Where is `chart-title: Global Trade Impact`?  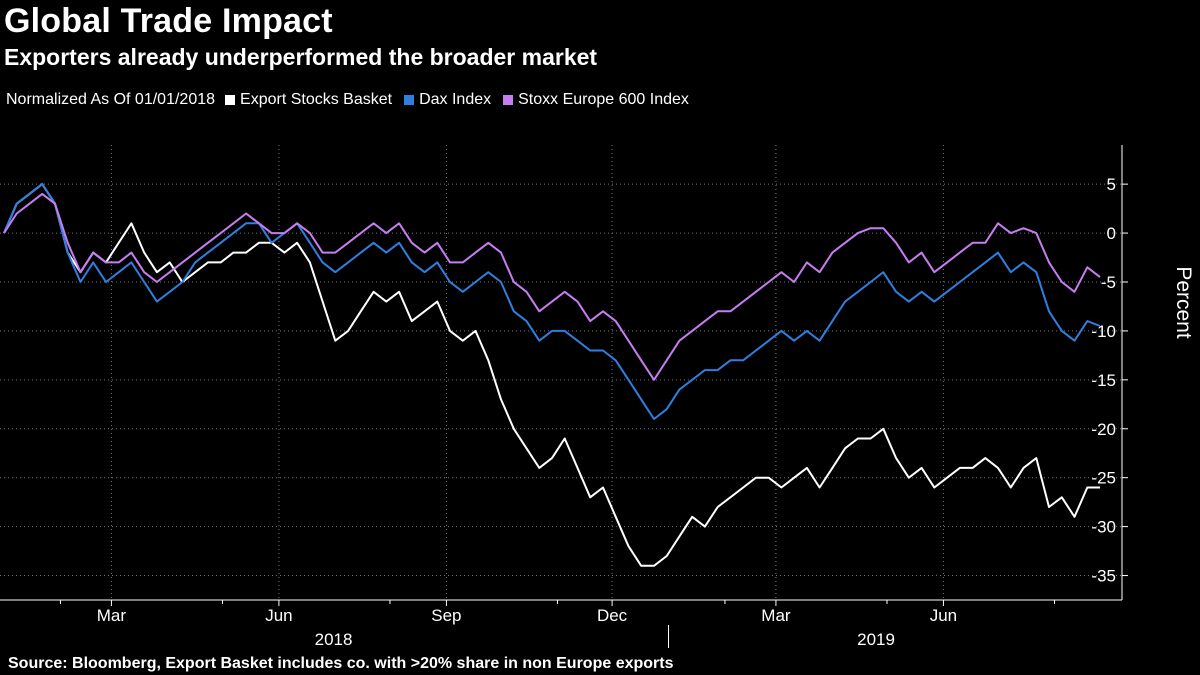 chart-title: Global Trade Impact is located at coordinates (168, 21).